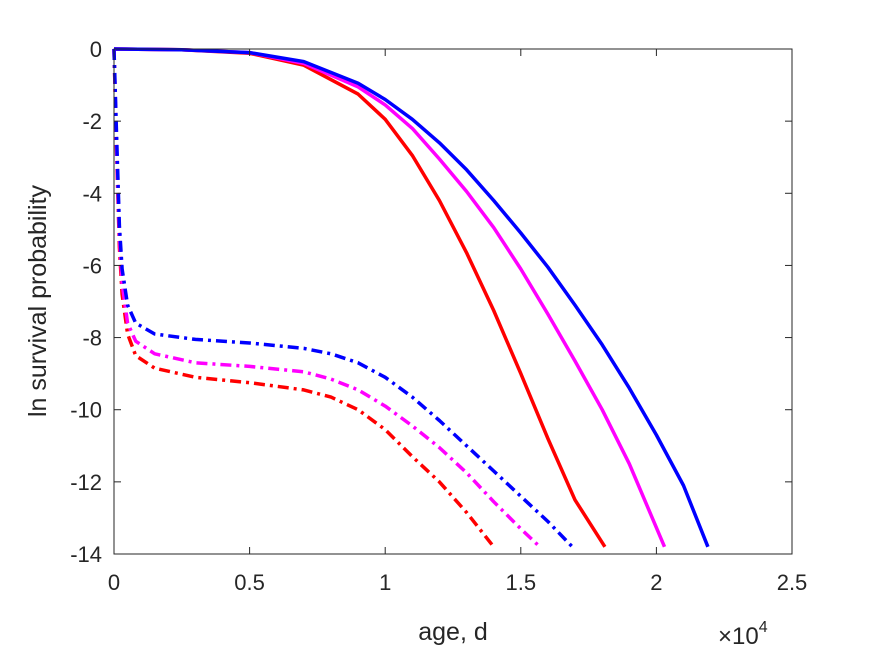 This screenshot has height=656, width=875. Describe the element at coordinates (96, 49) in the screenshot. I see `y-tick-label: 0` at that location.